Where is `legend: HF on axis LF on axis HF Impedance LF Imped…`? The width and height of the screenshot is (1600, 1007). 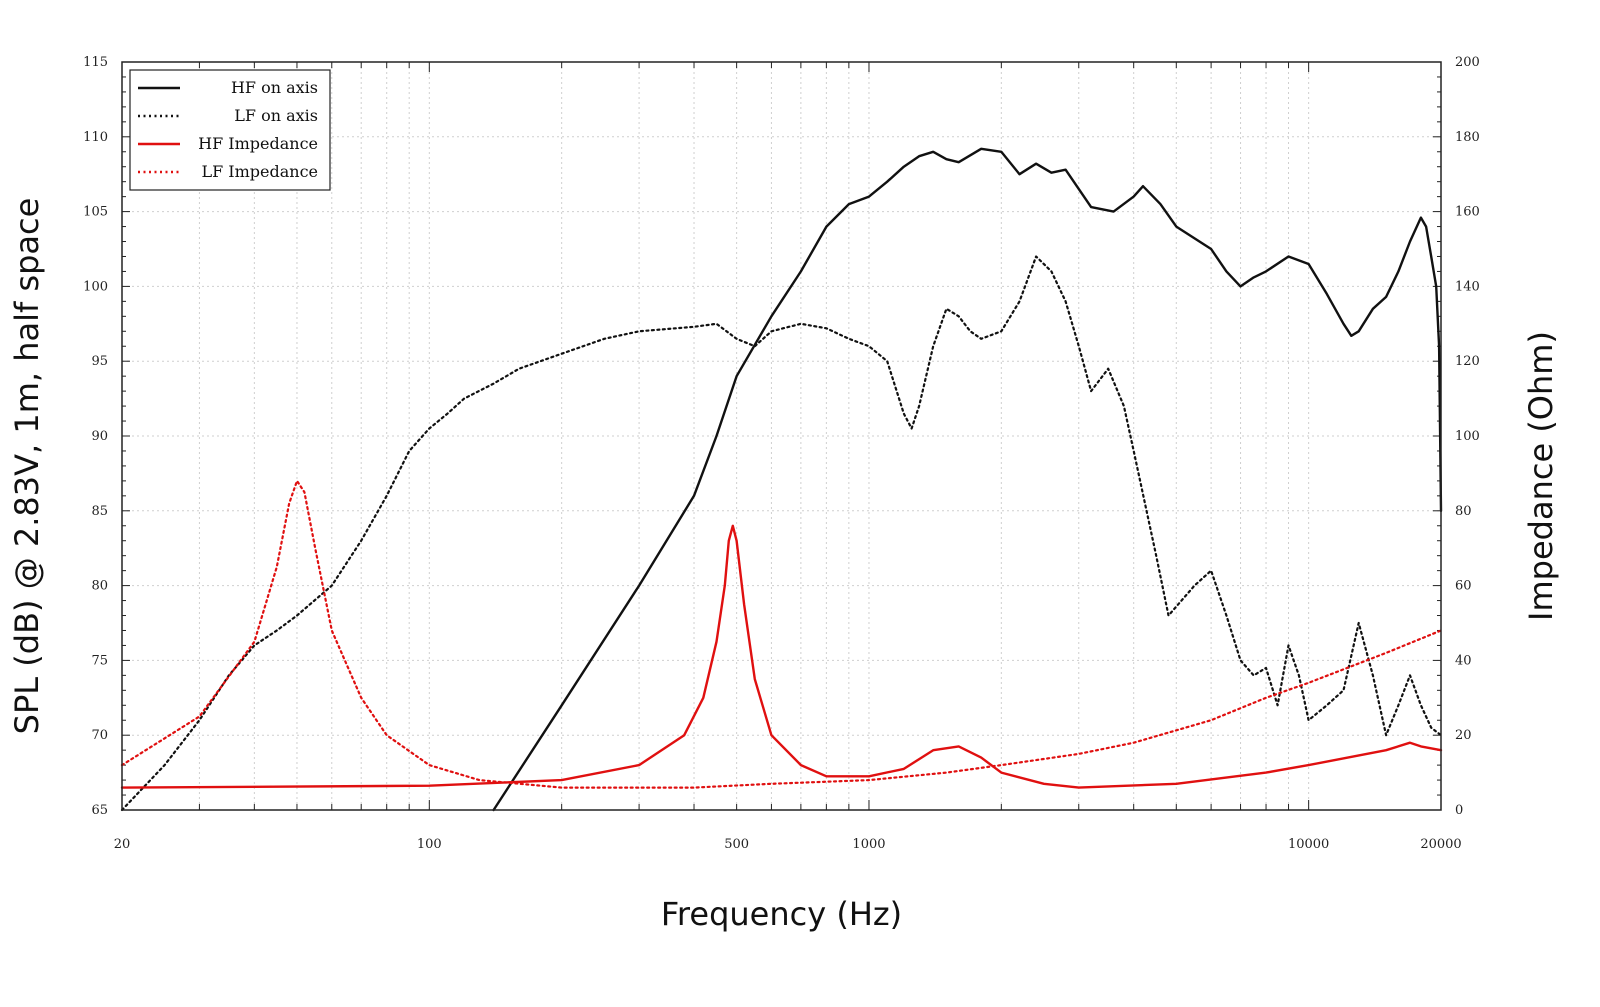
legend: HF on axis LF on axis HF Impedance LF Imped… is located at coordinates (230, 130).